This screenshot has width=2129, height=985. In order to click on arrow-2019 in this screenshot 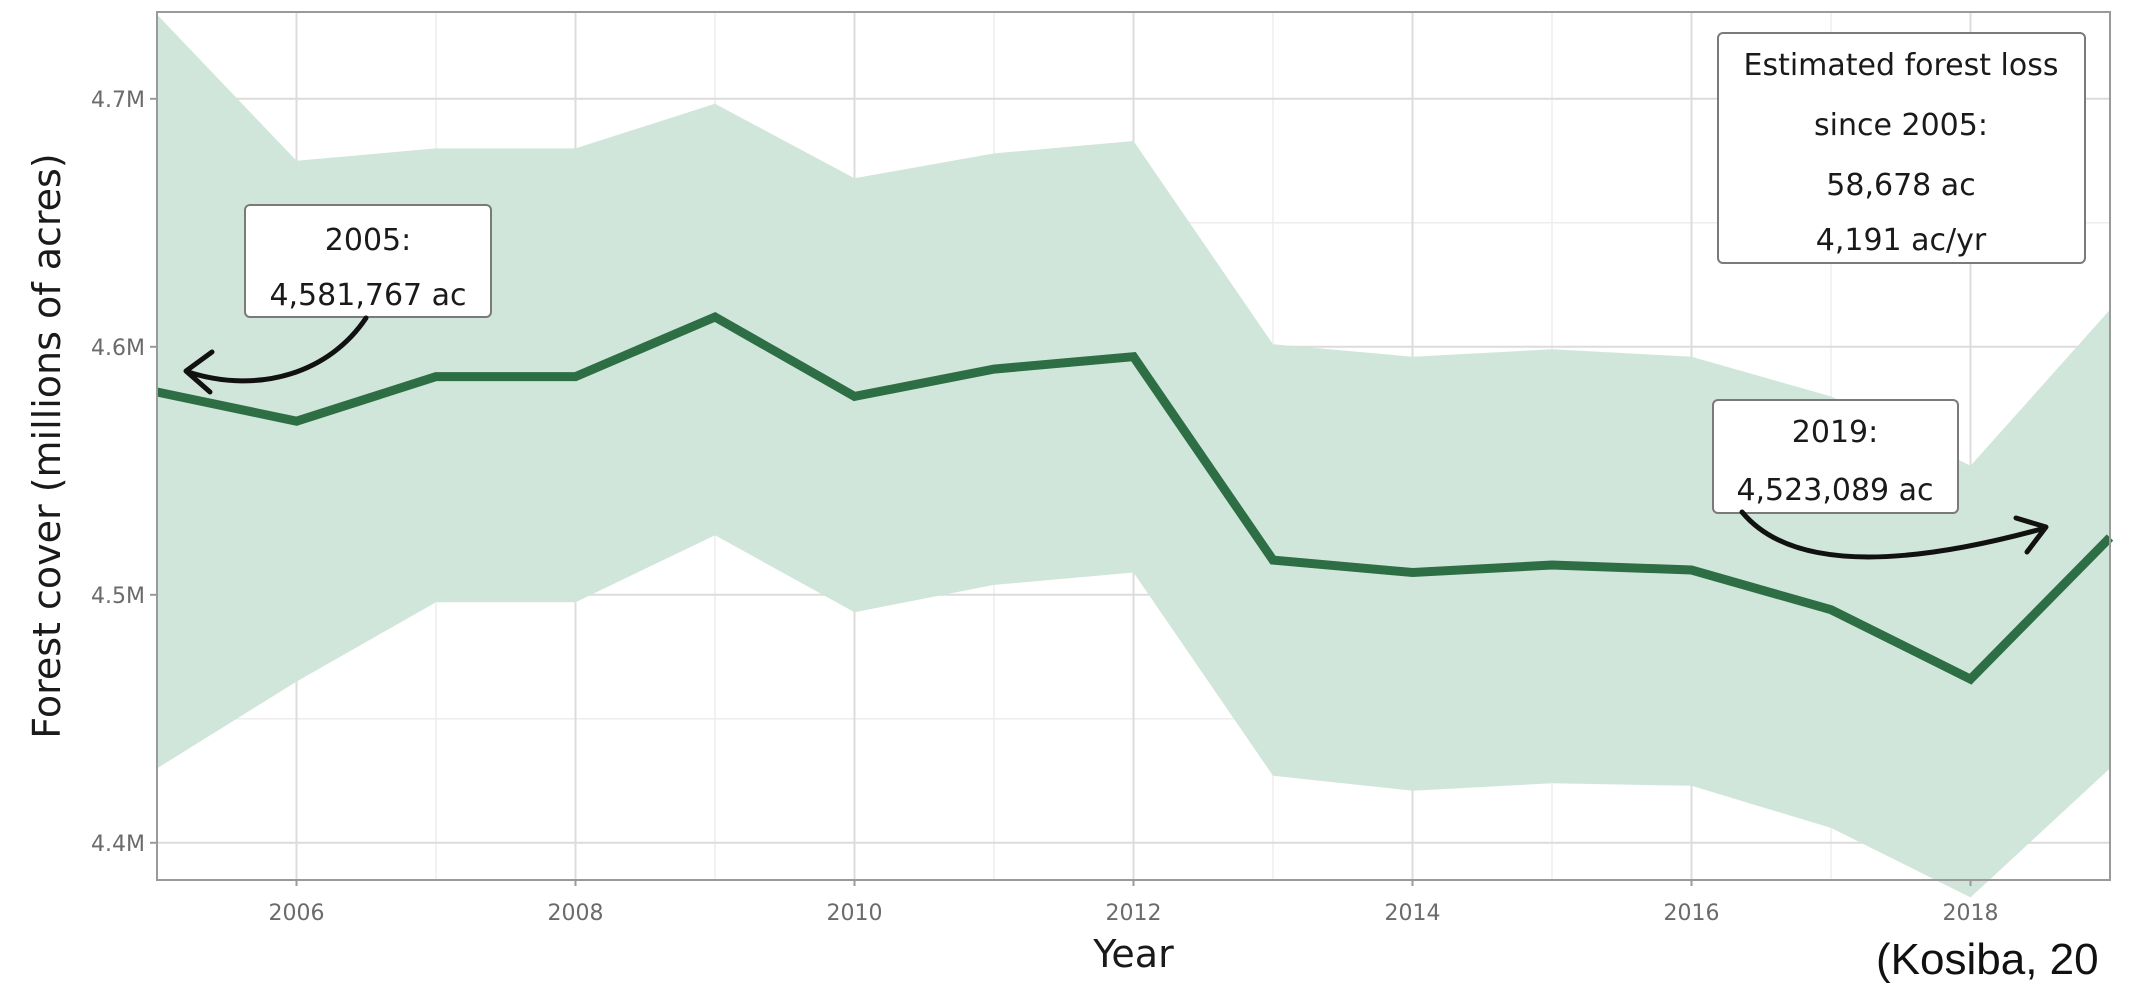, I will do `click(1894, 534)`.